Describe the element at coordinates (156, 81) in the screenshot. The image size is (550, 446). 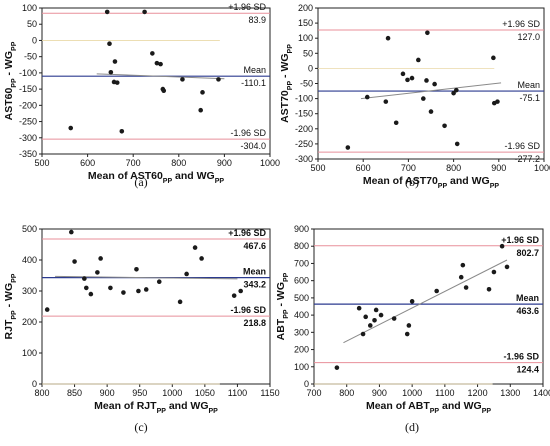
I see `plot-frame` at that location.